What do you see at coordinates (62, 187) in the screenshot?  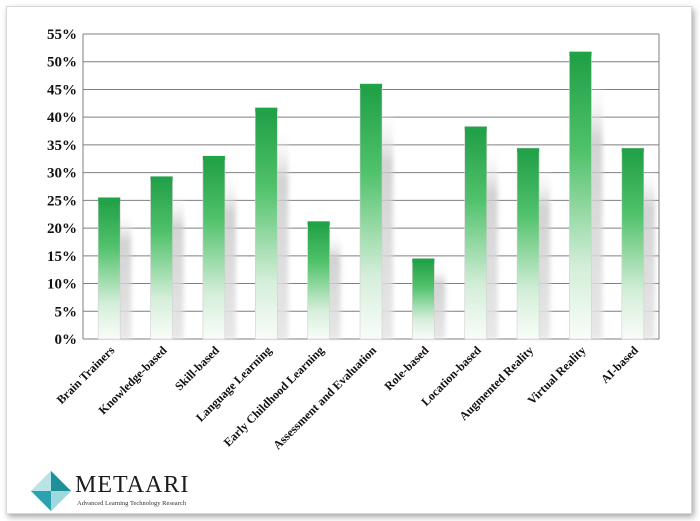 I see `y-tick-layer: 0% 5% 10% 15% 20% 25% 30% 35% 40% 45% 50% 55%` at bounding box center [62, 187].